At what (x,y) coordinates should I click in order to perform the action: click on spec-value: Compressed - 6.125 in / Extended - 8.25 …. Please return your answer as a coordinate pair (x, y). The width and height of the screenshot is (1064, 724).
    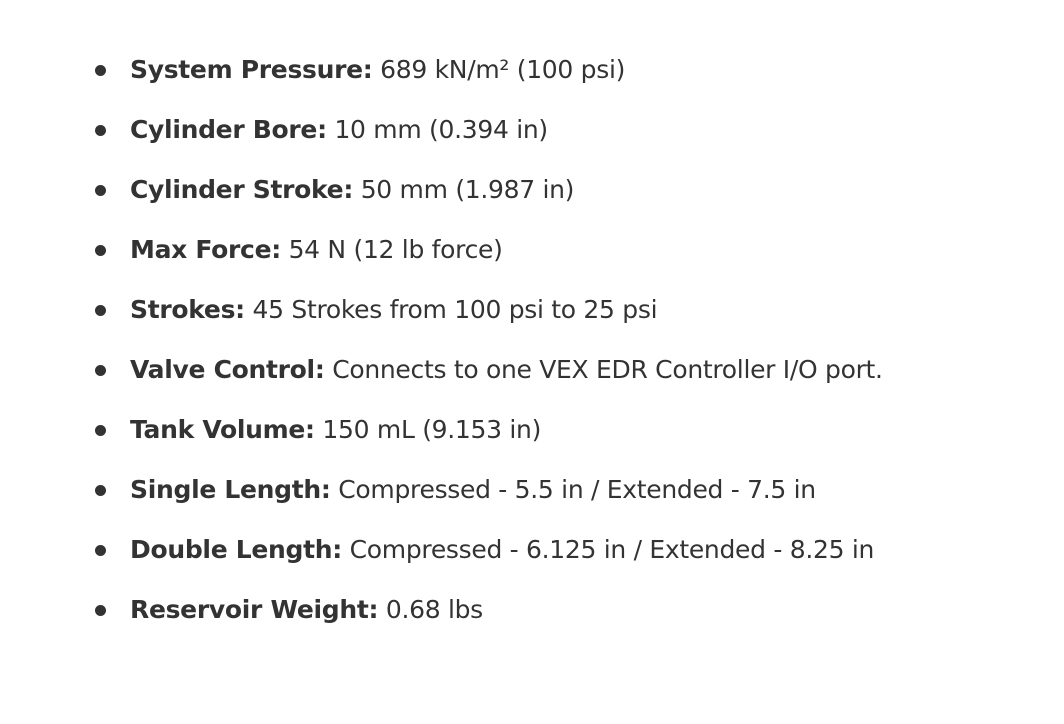
    Looking at the image, I should click on (612, 549).